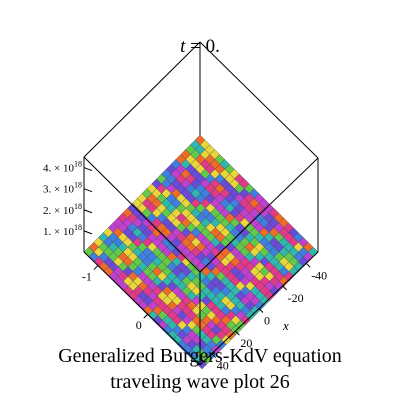 The height and width of the screenshot is (400, 400). I want to click on y-axis: -1 0, so click(115, 298).